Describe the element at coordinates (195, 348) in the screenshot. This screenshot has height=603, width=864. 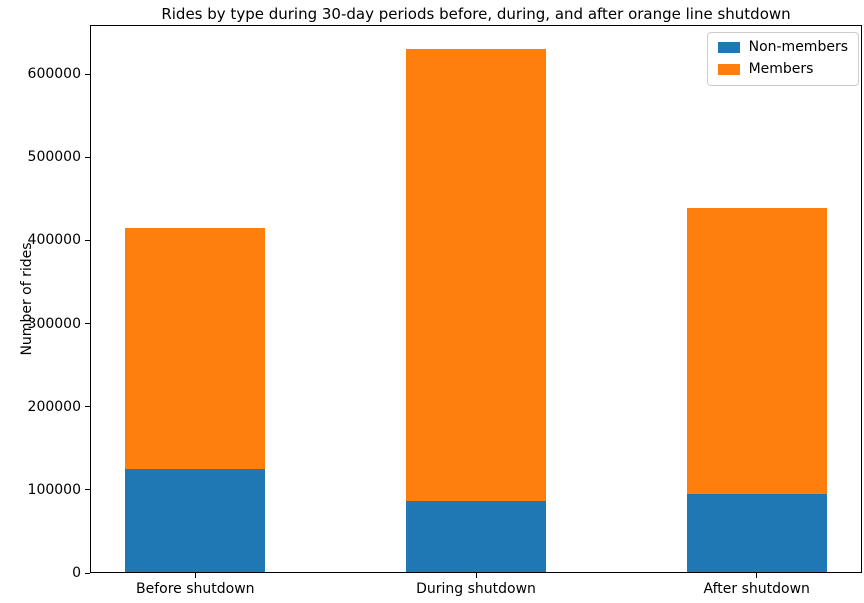
I see `bar-before-shutdown-members` at that location.